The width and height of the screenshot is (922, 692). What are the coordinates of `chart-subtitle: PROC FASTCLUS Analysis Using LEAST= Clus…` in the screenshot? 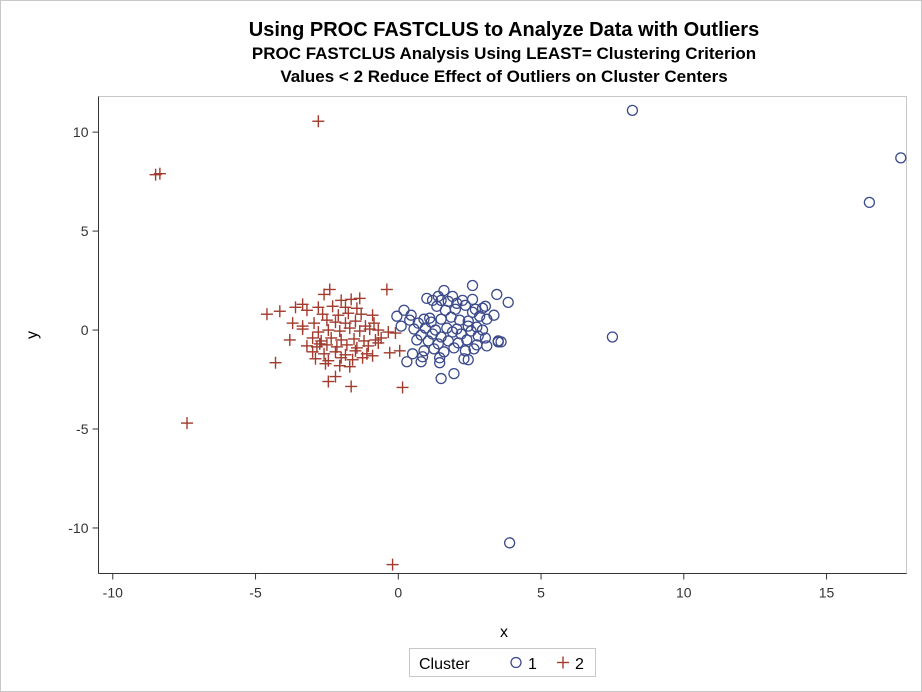 It's located at (504, 53).